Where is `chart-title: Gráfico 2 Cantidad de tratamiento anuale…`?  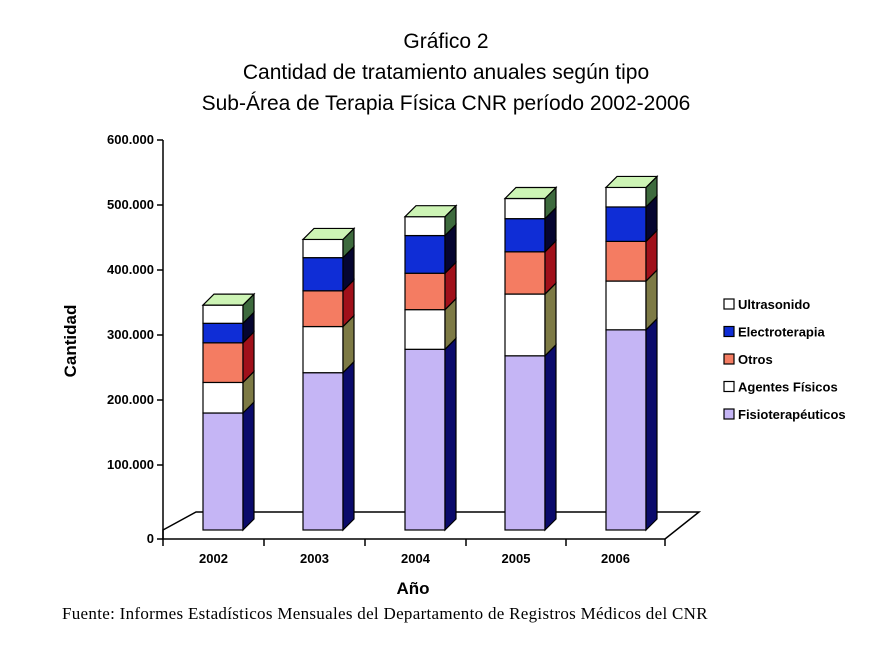 chart-title: Gráfico 2 Cantidad de tratamiento anuale… is located at coordinates (446, 72).